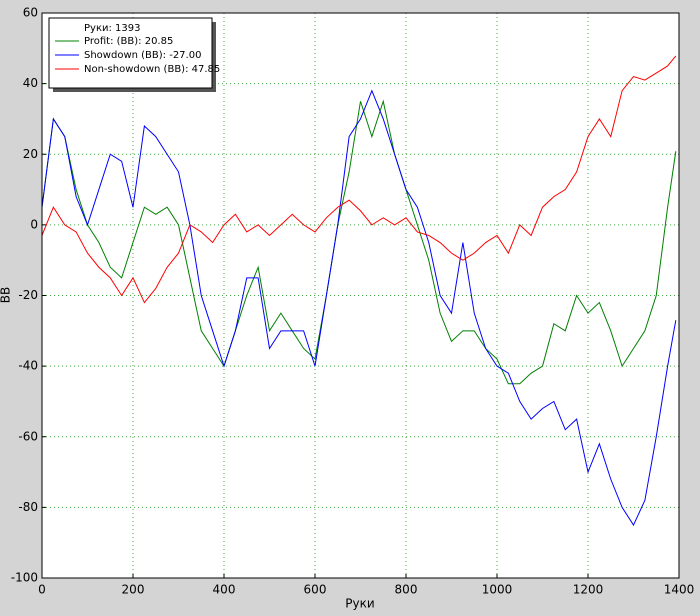 Image resolution: width=700 pixels, height=616 pixels. I want to click on legend-label: Non-showdown (BB): 47.85, so click(152, 69).